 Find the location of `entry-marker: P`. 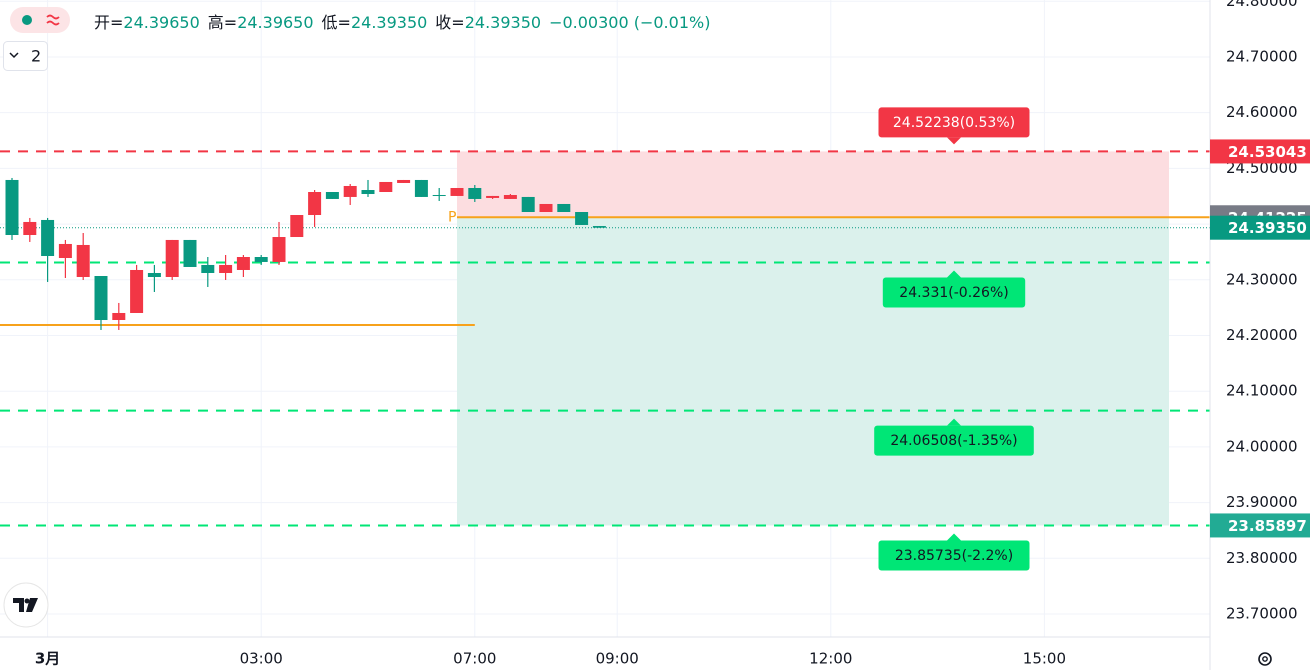

entry-marker: P is located at coordinates (452, 217).